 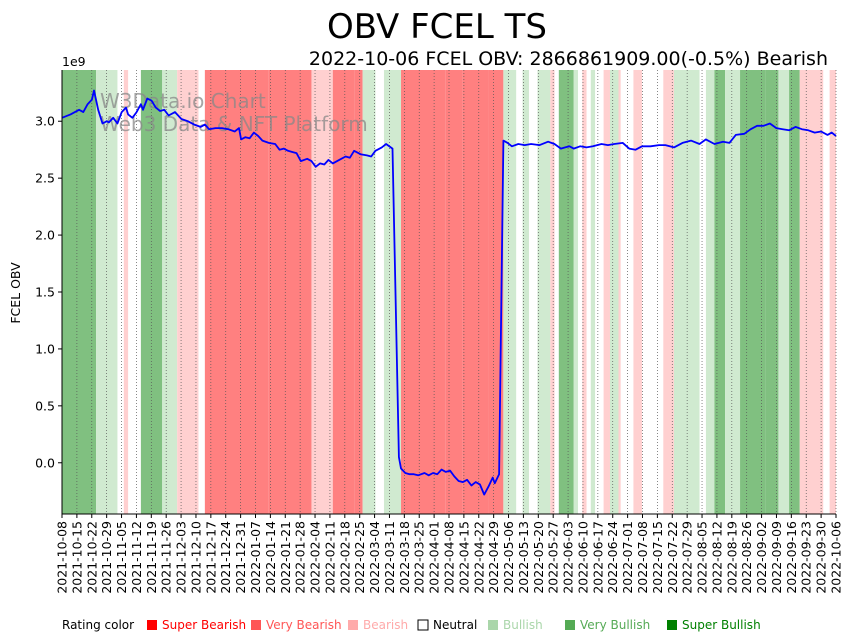 I want to click on watermark-line-2: Web3 Data & NFT Platform, so click(x=234, y=124).